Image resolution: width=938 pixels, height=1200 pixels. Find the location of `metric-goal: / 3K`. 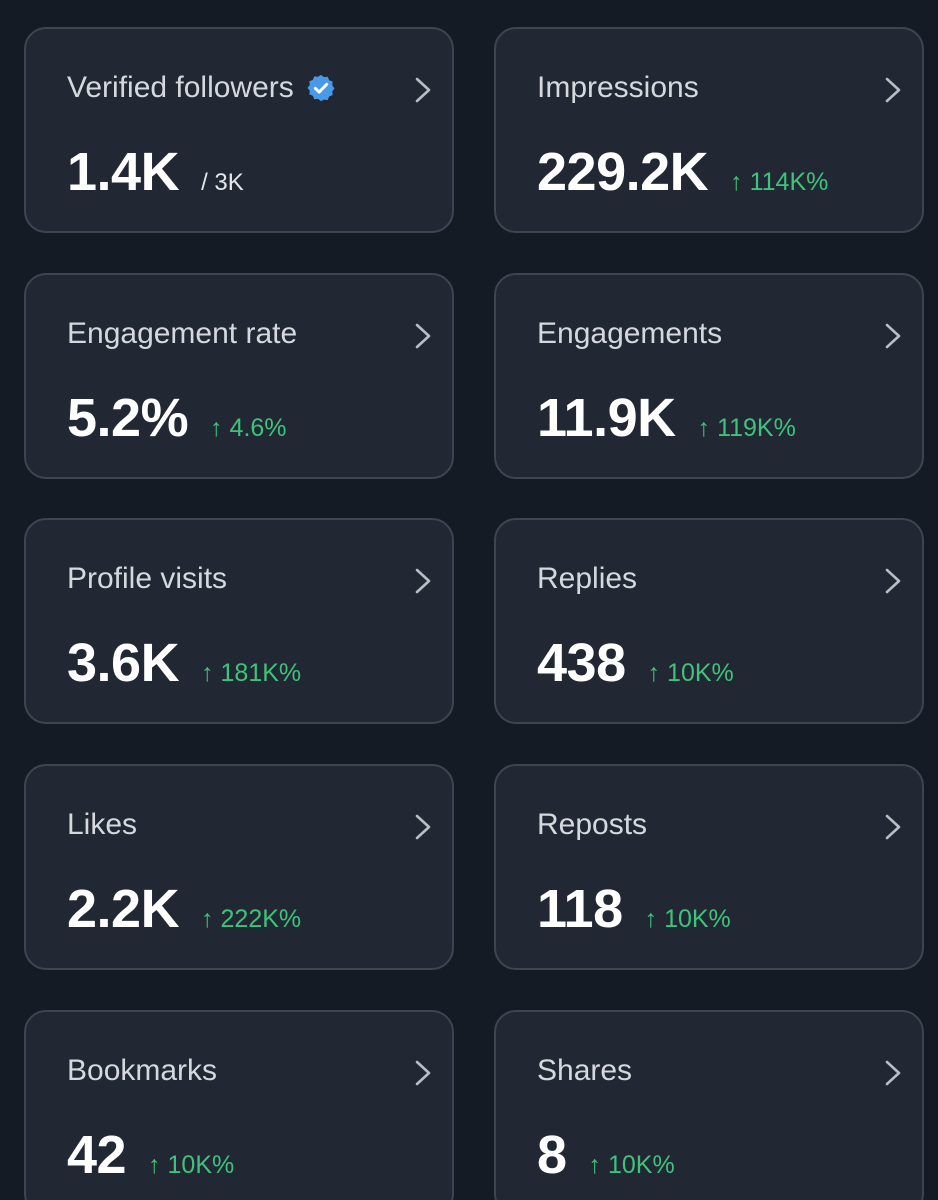

metric-goal: / 3K is located at coordinates (222, 182).